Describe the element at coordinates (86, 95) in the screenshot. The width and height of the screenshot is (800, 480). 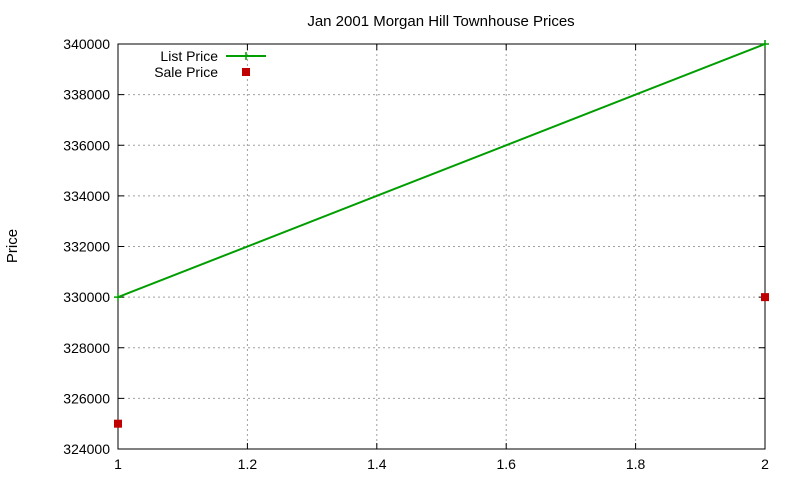
I see `y-tick-label: 338000` at that location.